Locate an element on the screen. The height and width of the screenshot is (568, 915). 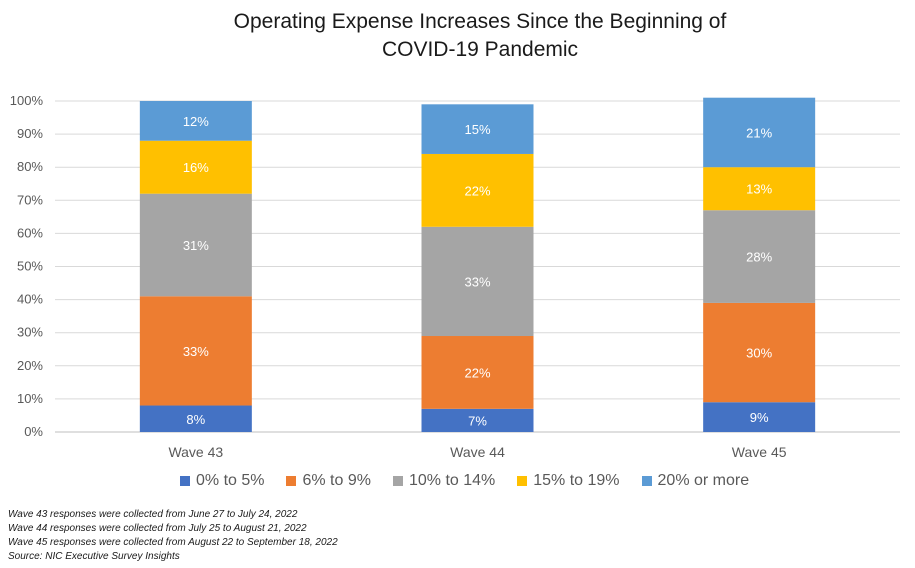
y-tick-label: 30% is located at coordinates (30, 332).